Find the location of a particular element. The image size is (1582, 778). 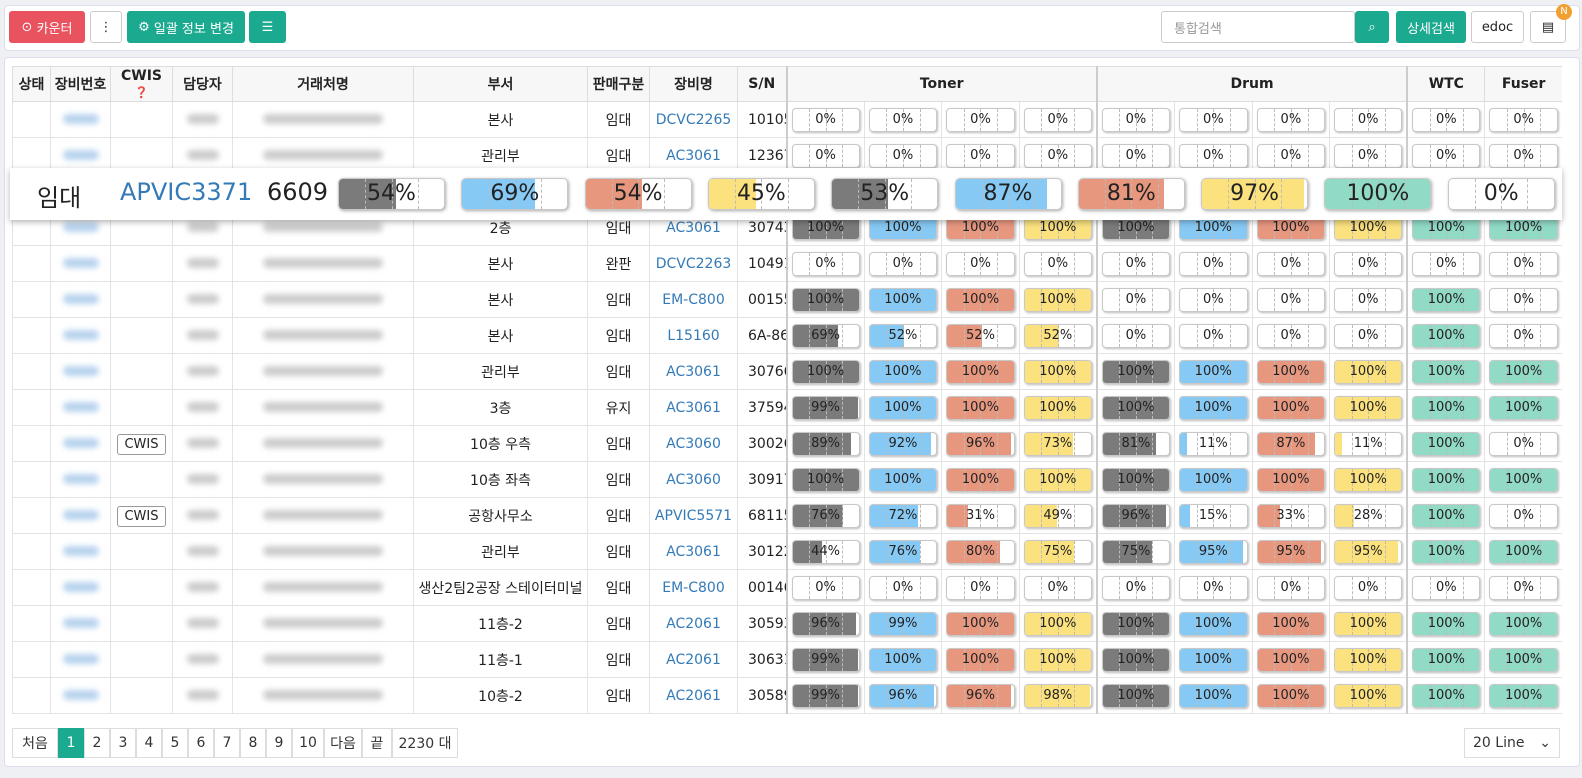

page-button: 10 is located at coordinates (308, 743).